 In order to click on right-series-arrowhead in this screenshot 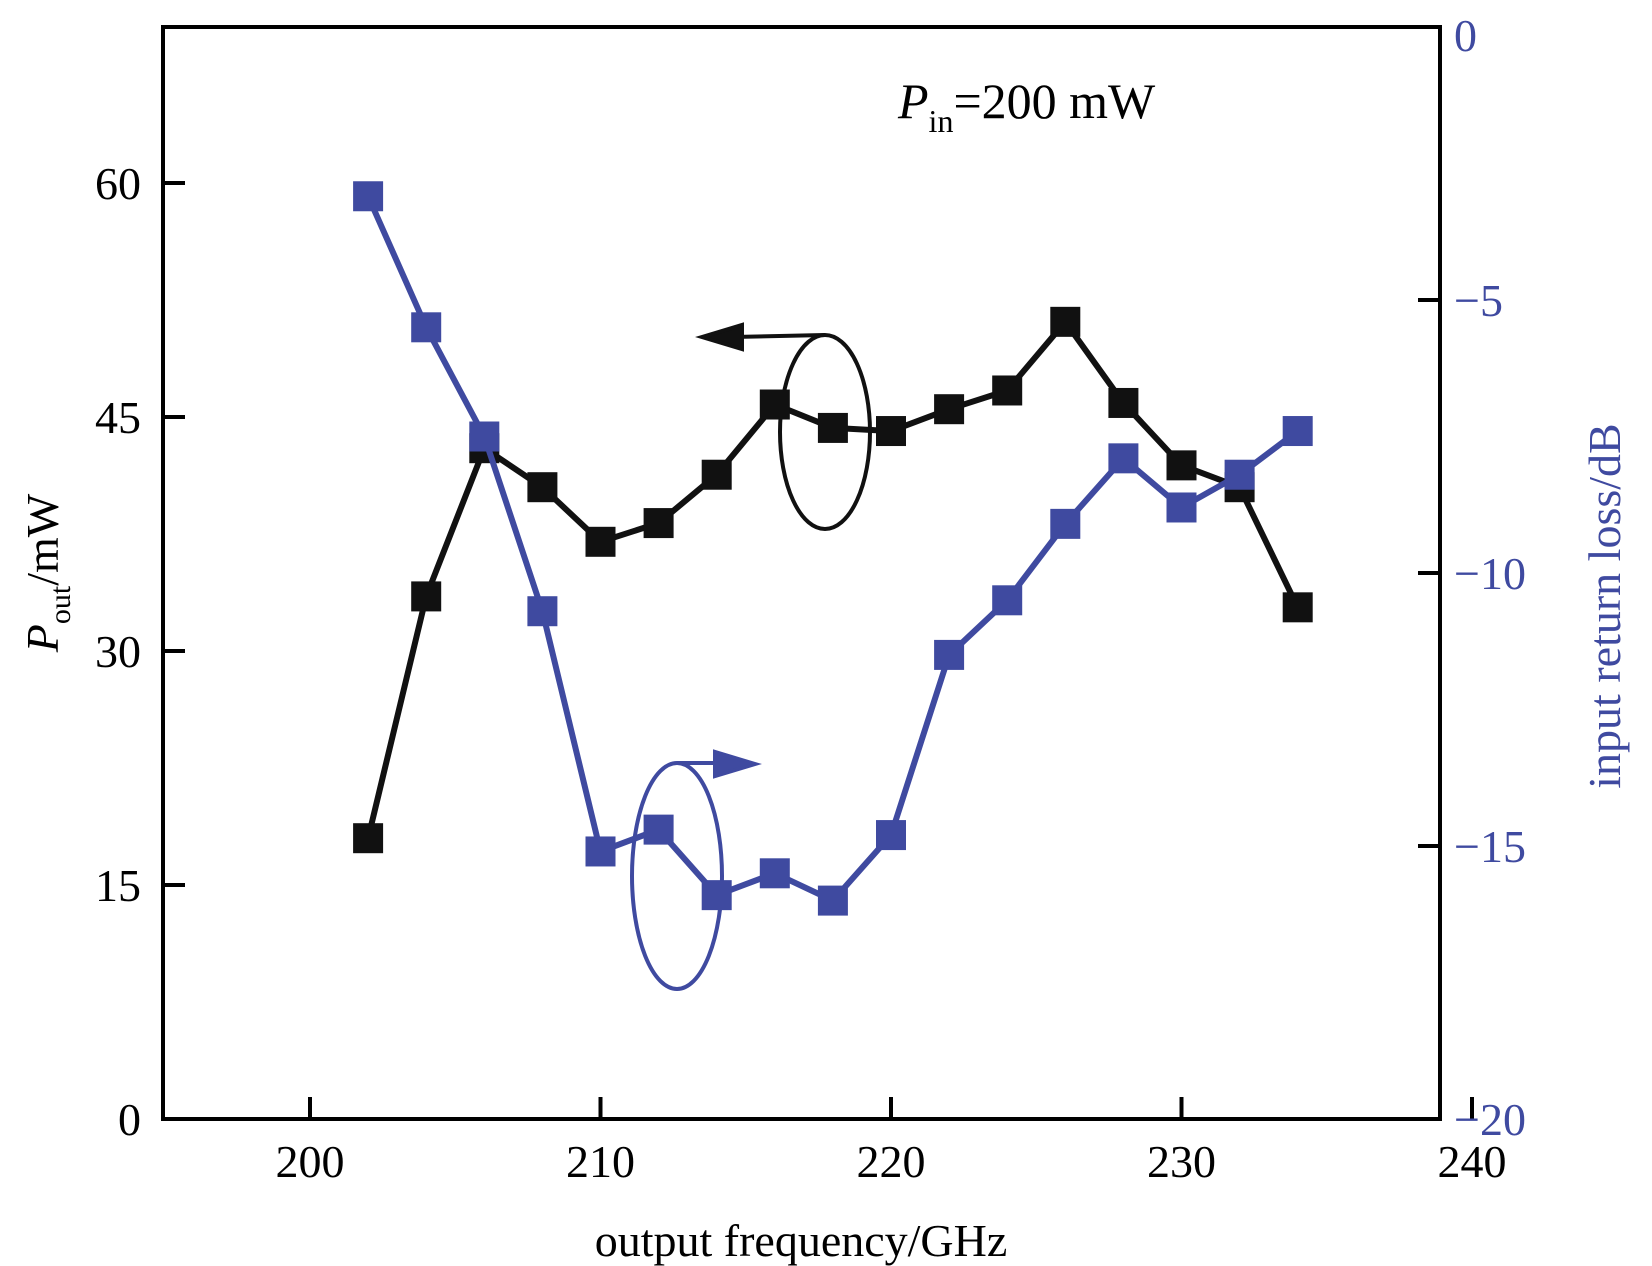, I will do `click(737, 764)`.